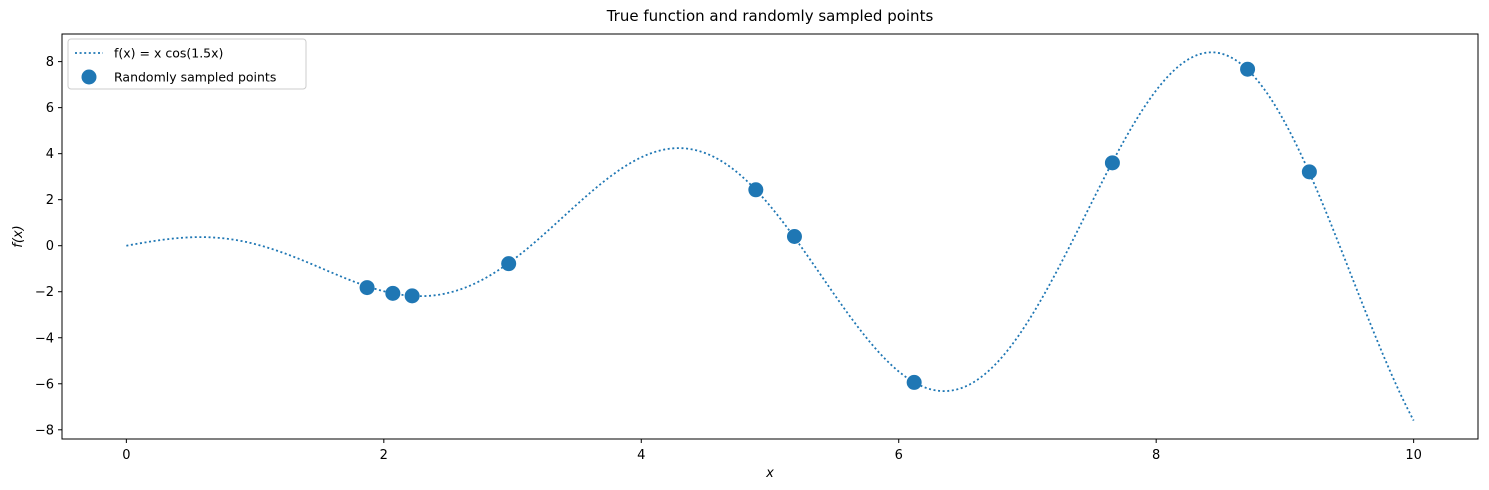 The width and height of the screenshot is (1489, 490). What do you see at coordinates (772, 451) in the screenshot?
I see `x-axis: 0 2 4 6 8 10` at bounding box center [772, 451].